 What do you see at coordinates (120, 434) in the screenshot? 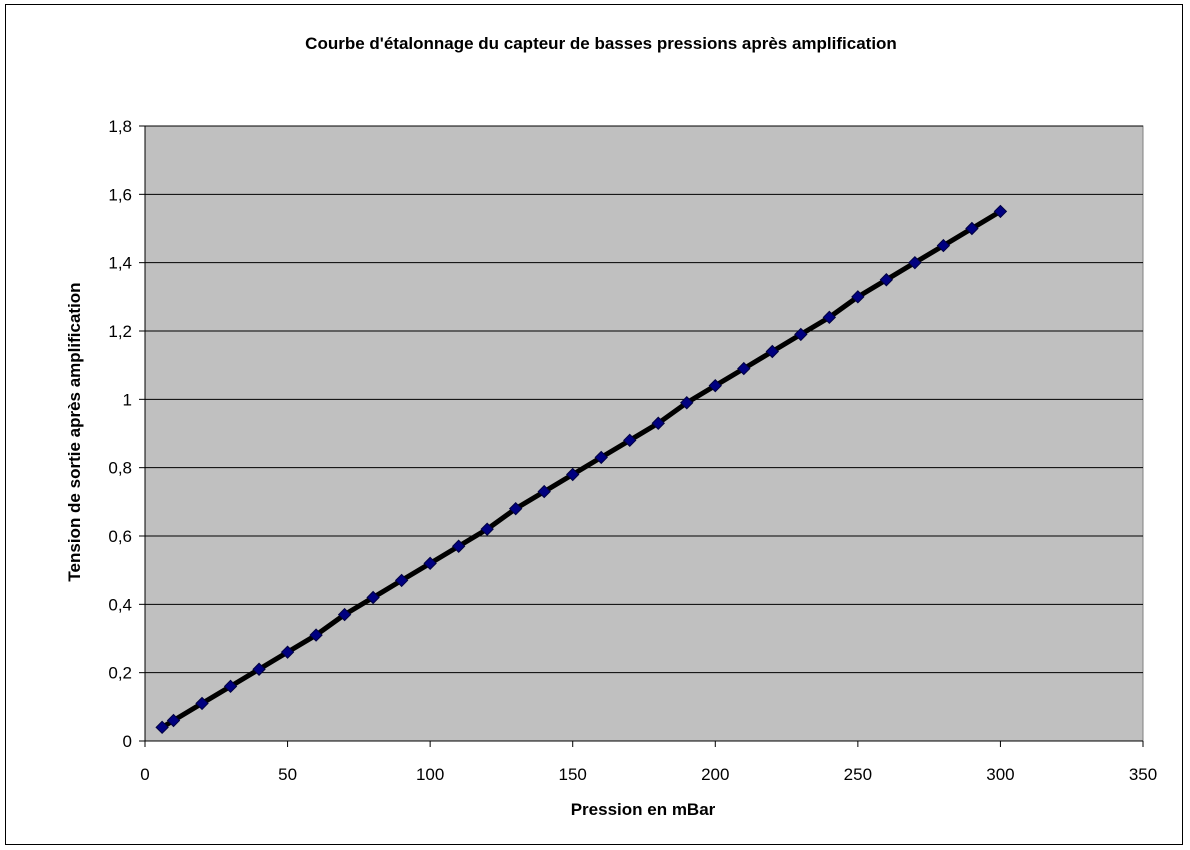
I see `y-tick-labels: 0 0,2 0,4 0,6 0,8 1 1,2 1,4 1,6 1,8` at bounding box center [120, 434].